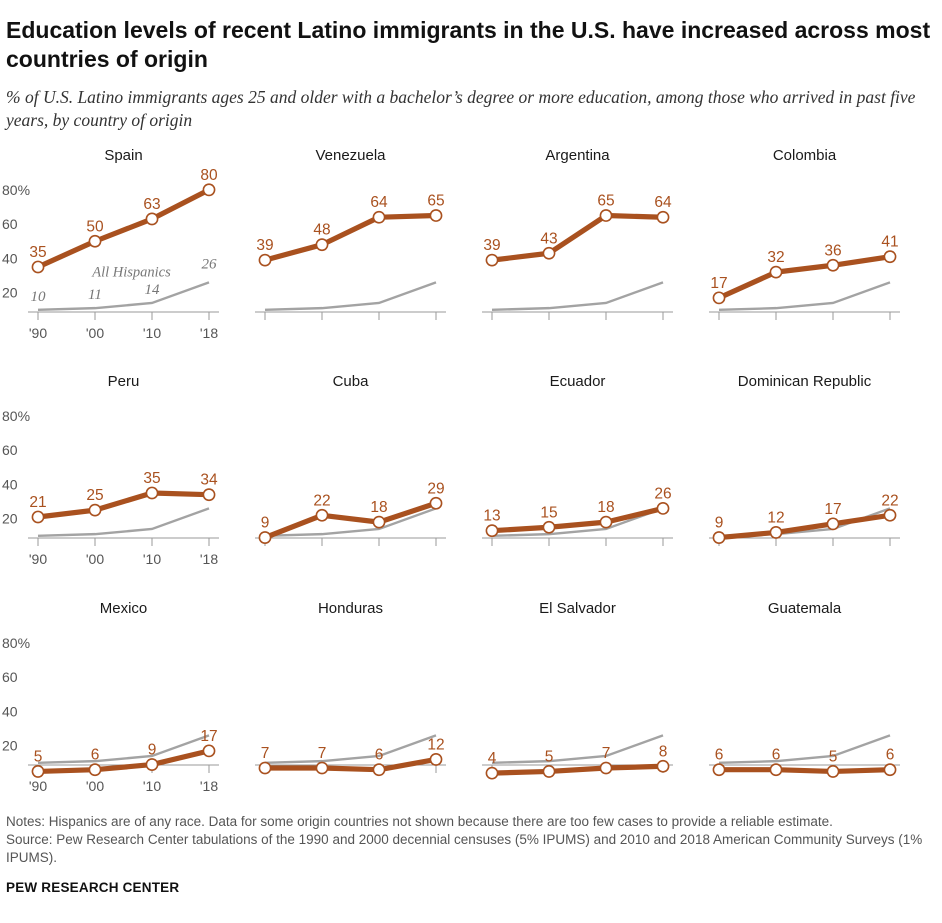 This screenshot has height=923, width=942. I want to click on panel-argentina: Argentina 39 43 65 64, so click(577, 233).